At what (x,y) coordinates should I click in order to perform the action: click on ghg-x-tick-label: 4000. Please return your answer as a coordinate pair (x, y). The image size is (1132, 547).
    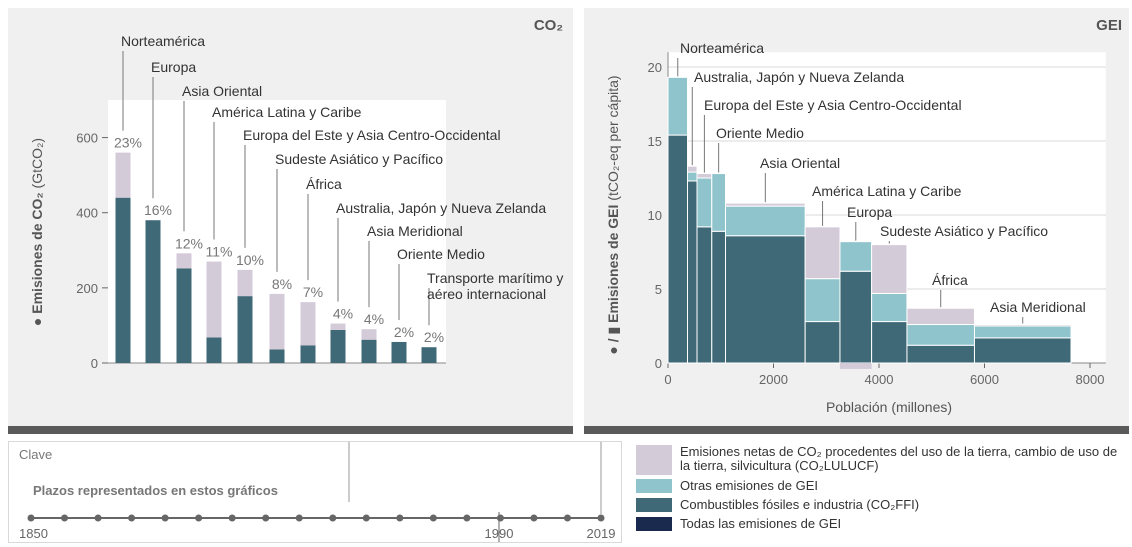
    Looking at the image, I should click on (879, 379).